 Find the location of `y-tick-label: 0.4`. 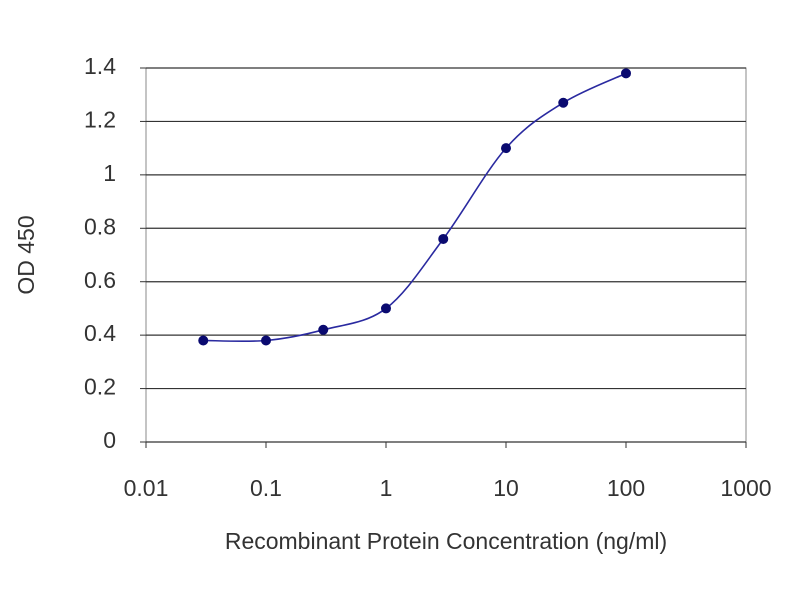

y-tick-label: 0.4 is located at coordinates (100, 333).